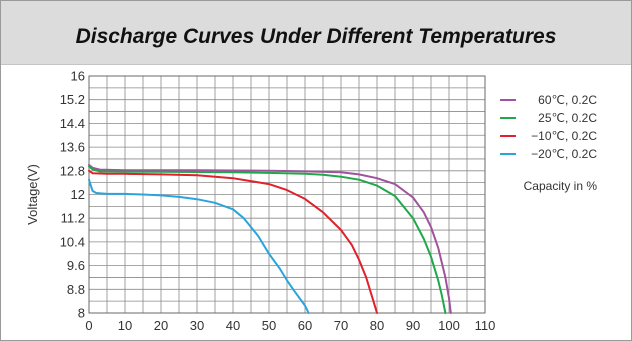  Describe the element at coordinates (269, 325) in the screenshot. I see `x-tick-label: 50` at that location.